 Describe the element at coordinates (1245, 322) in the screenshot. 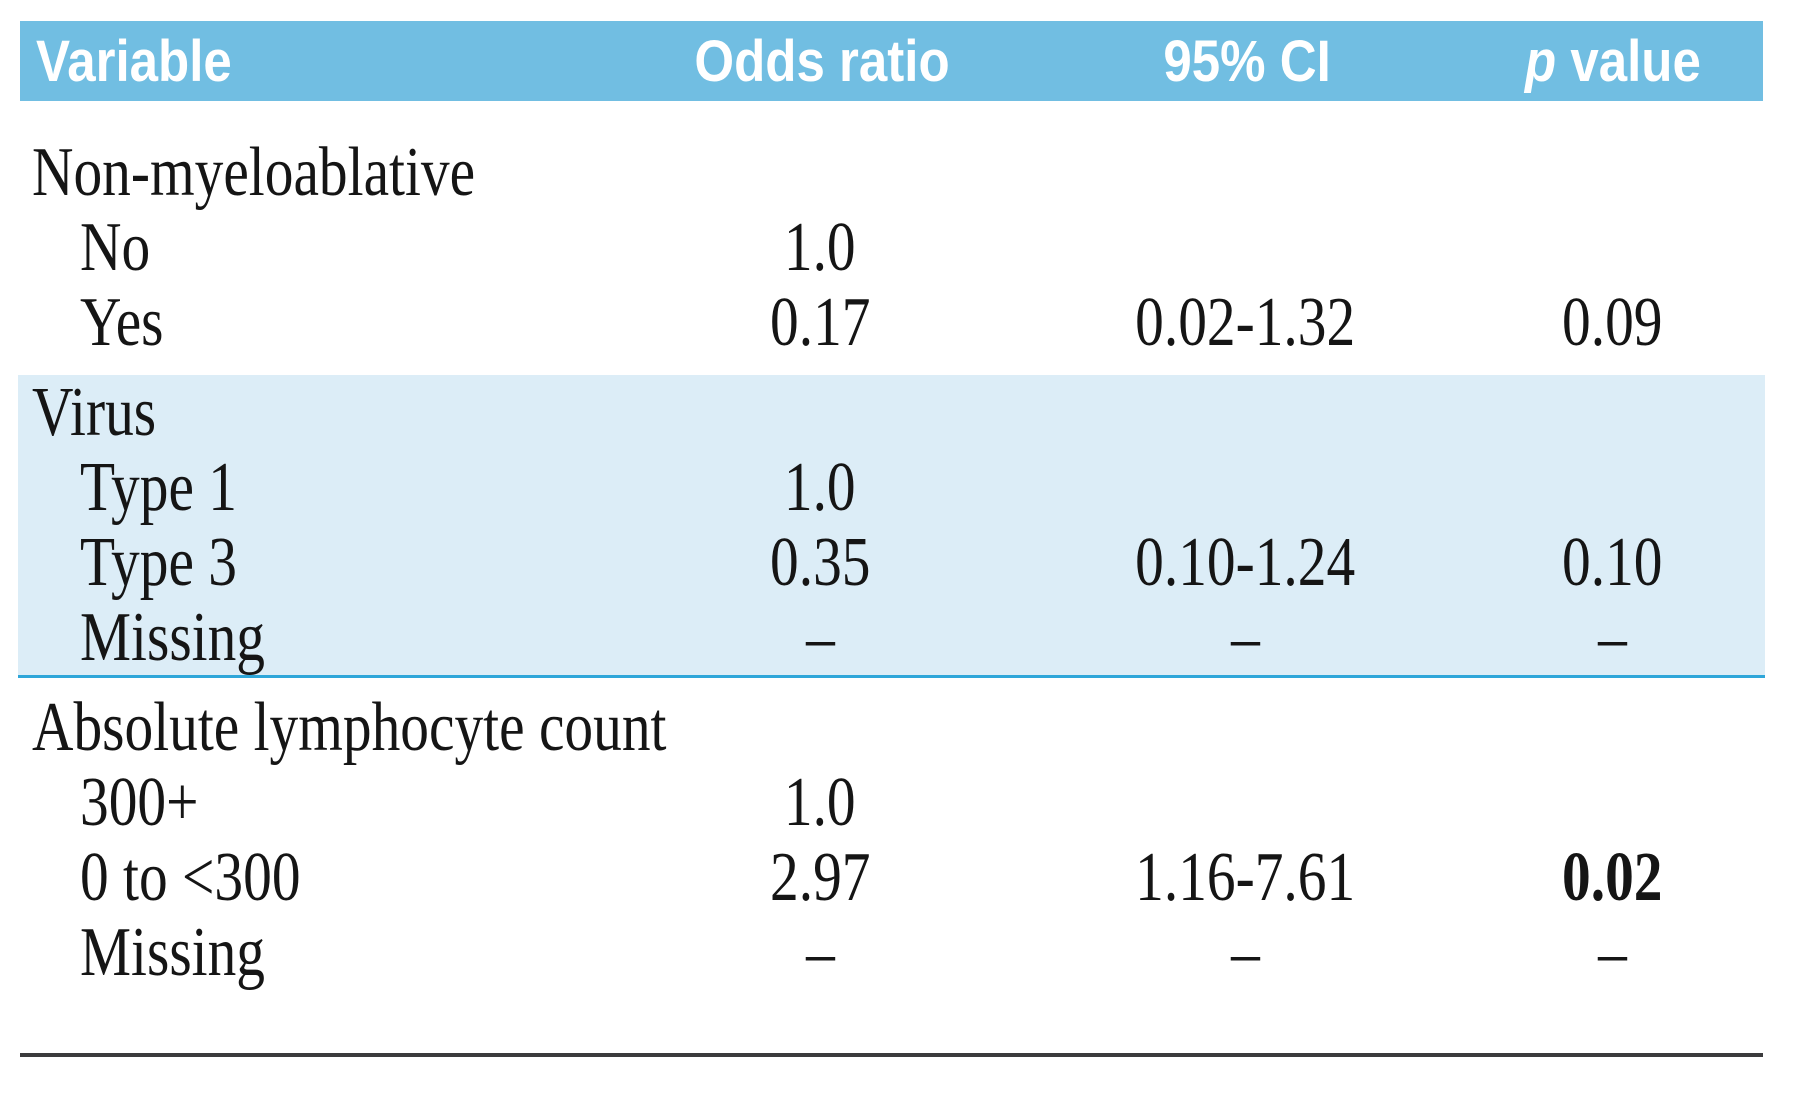

I see `ci-cell: 0.02-1.32` at that location.